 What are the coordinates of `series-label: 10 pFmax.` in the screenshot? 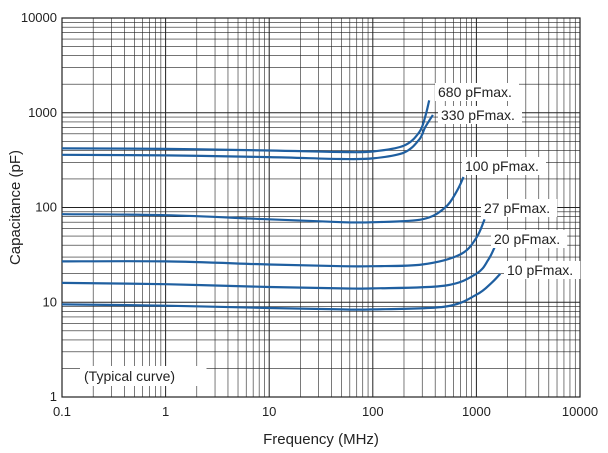 It's located at (540, 270).